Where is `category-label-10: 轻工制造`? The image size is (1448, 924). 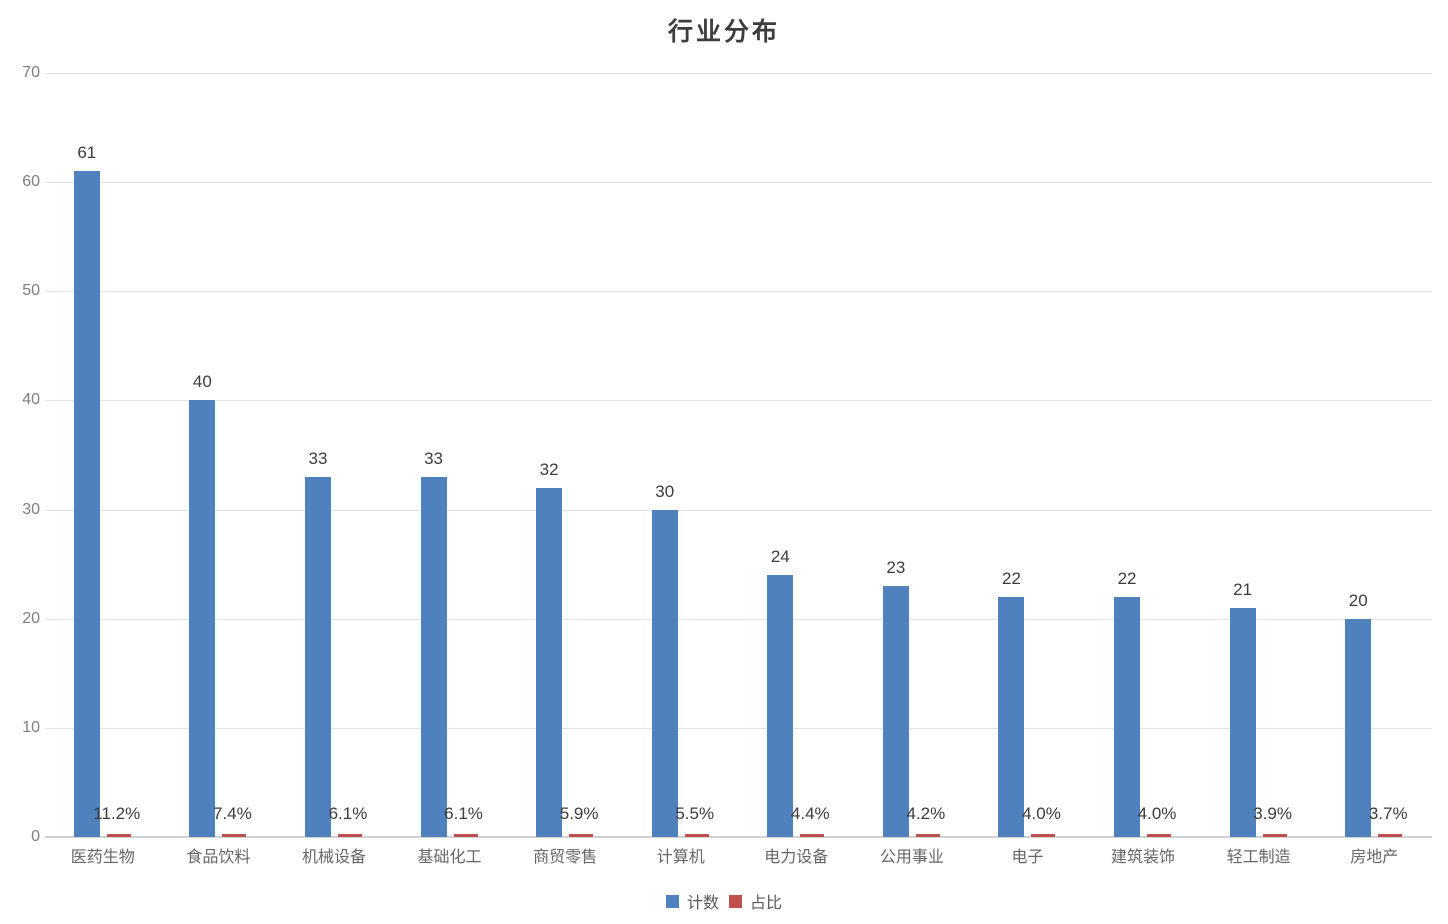
category-label-10: 轻工制造 is located at coordinates (1258, 857).